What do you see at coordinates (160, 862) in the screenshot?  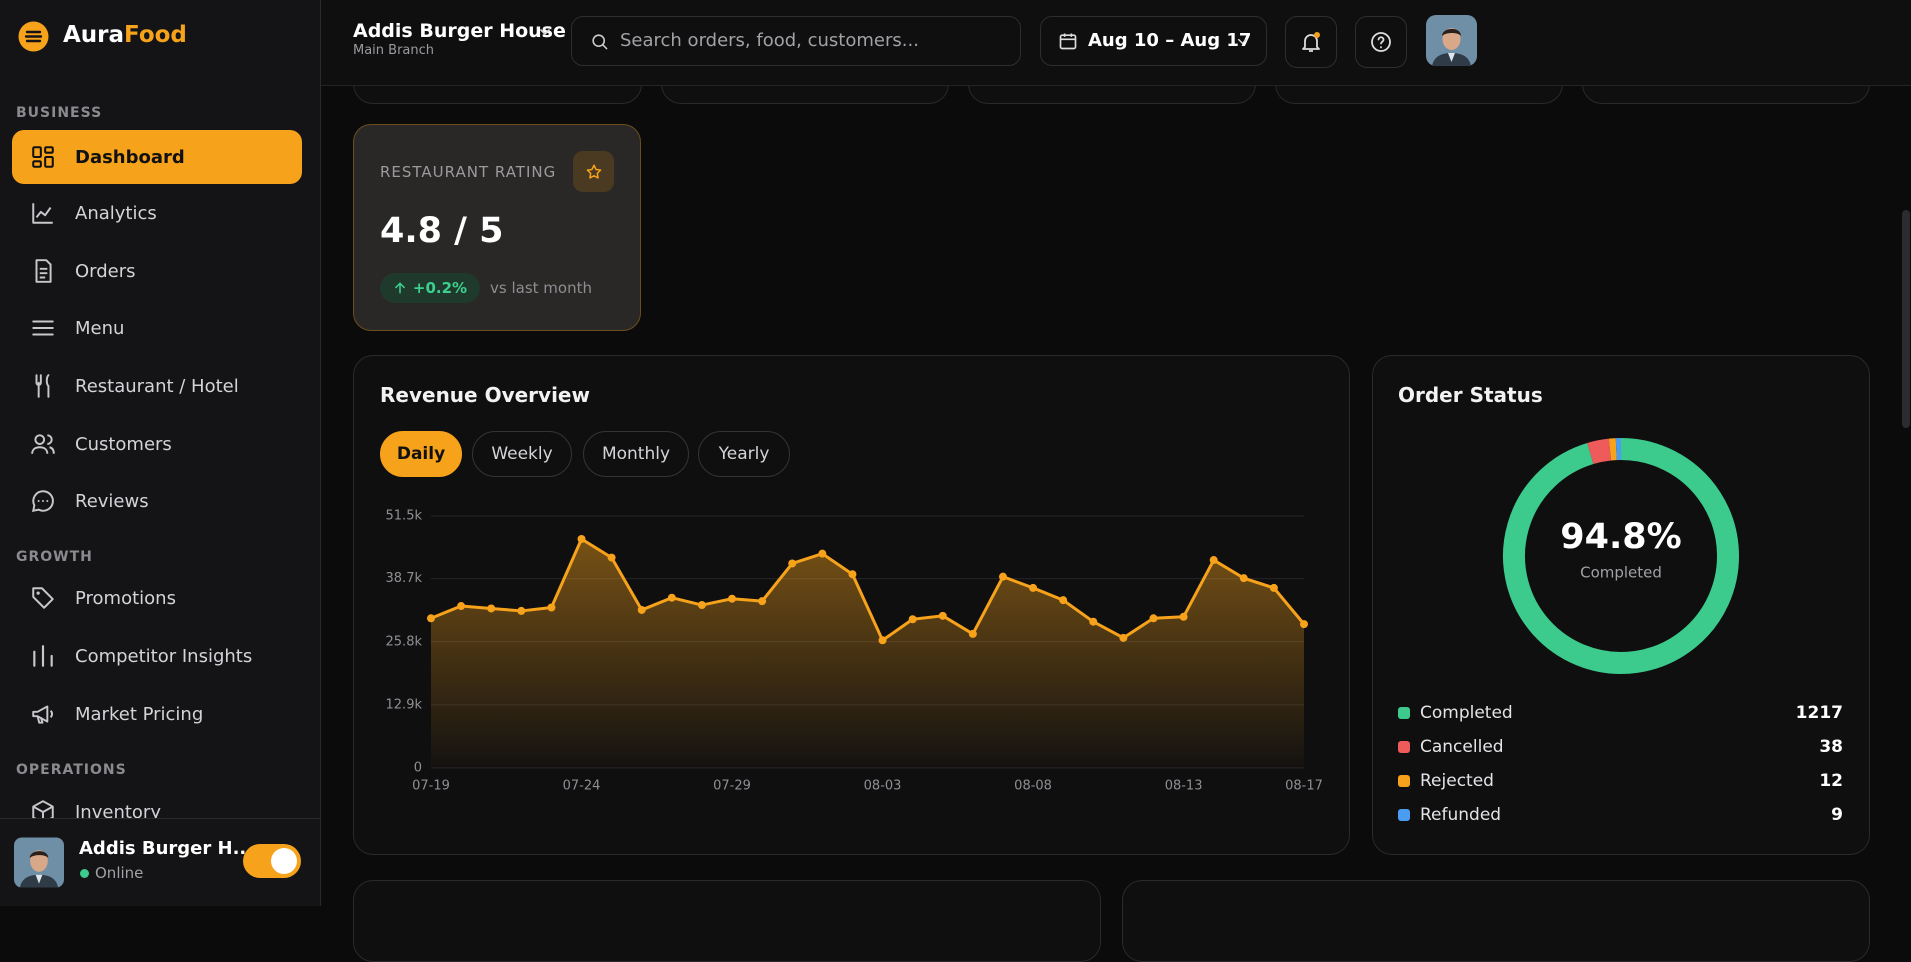 I see `profile-panel: Addis Burger H... Online` at bounding box center [160, 862].